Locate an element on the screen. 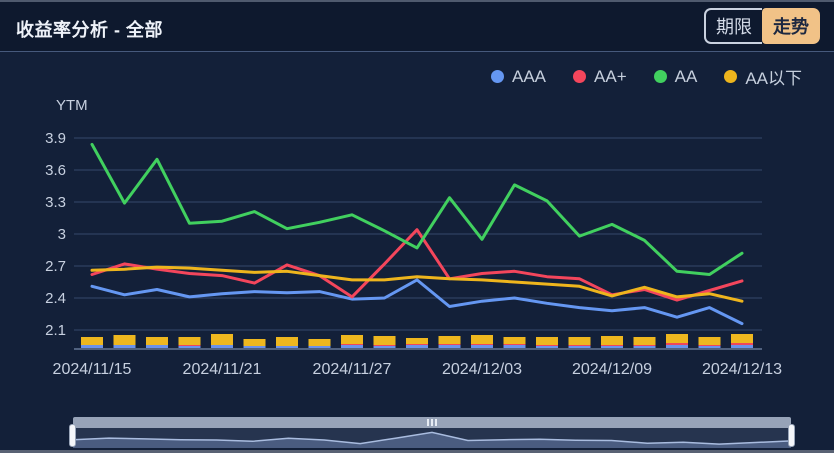 This screenshot has width=834, height=453. legend-dot-aaa-icon is located at coordinates (497, 76).